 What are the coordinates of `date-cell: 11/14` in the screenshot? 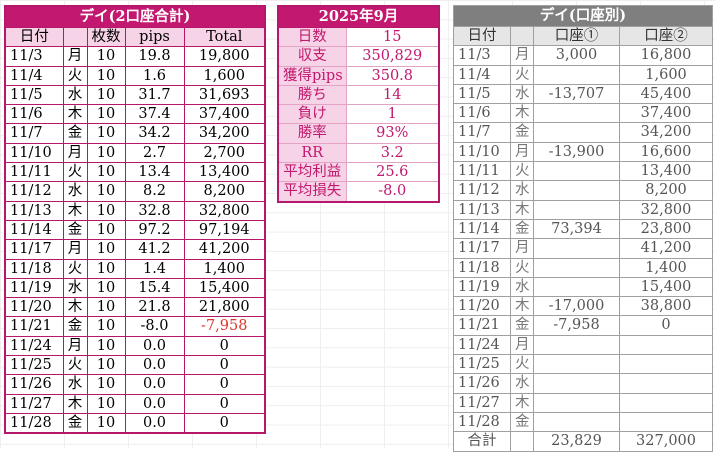 It's located at (34, 230).